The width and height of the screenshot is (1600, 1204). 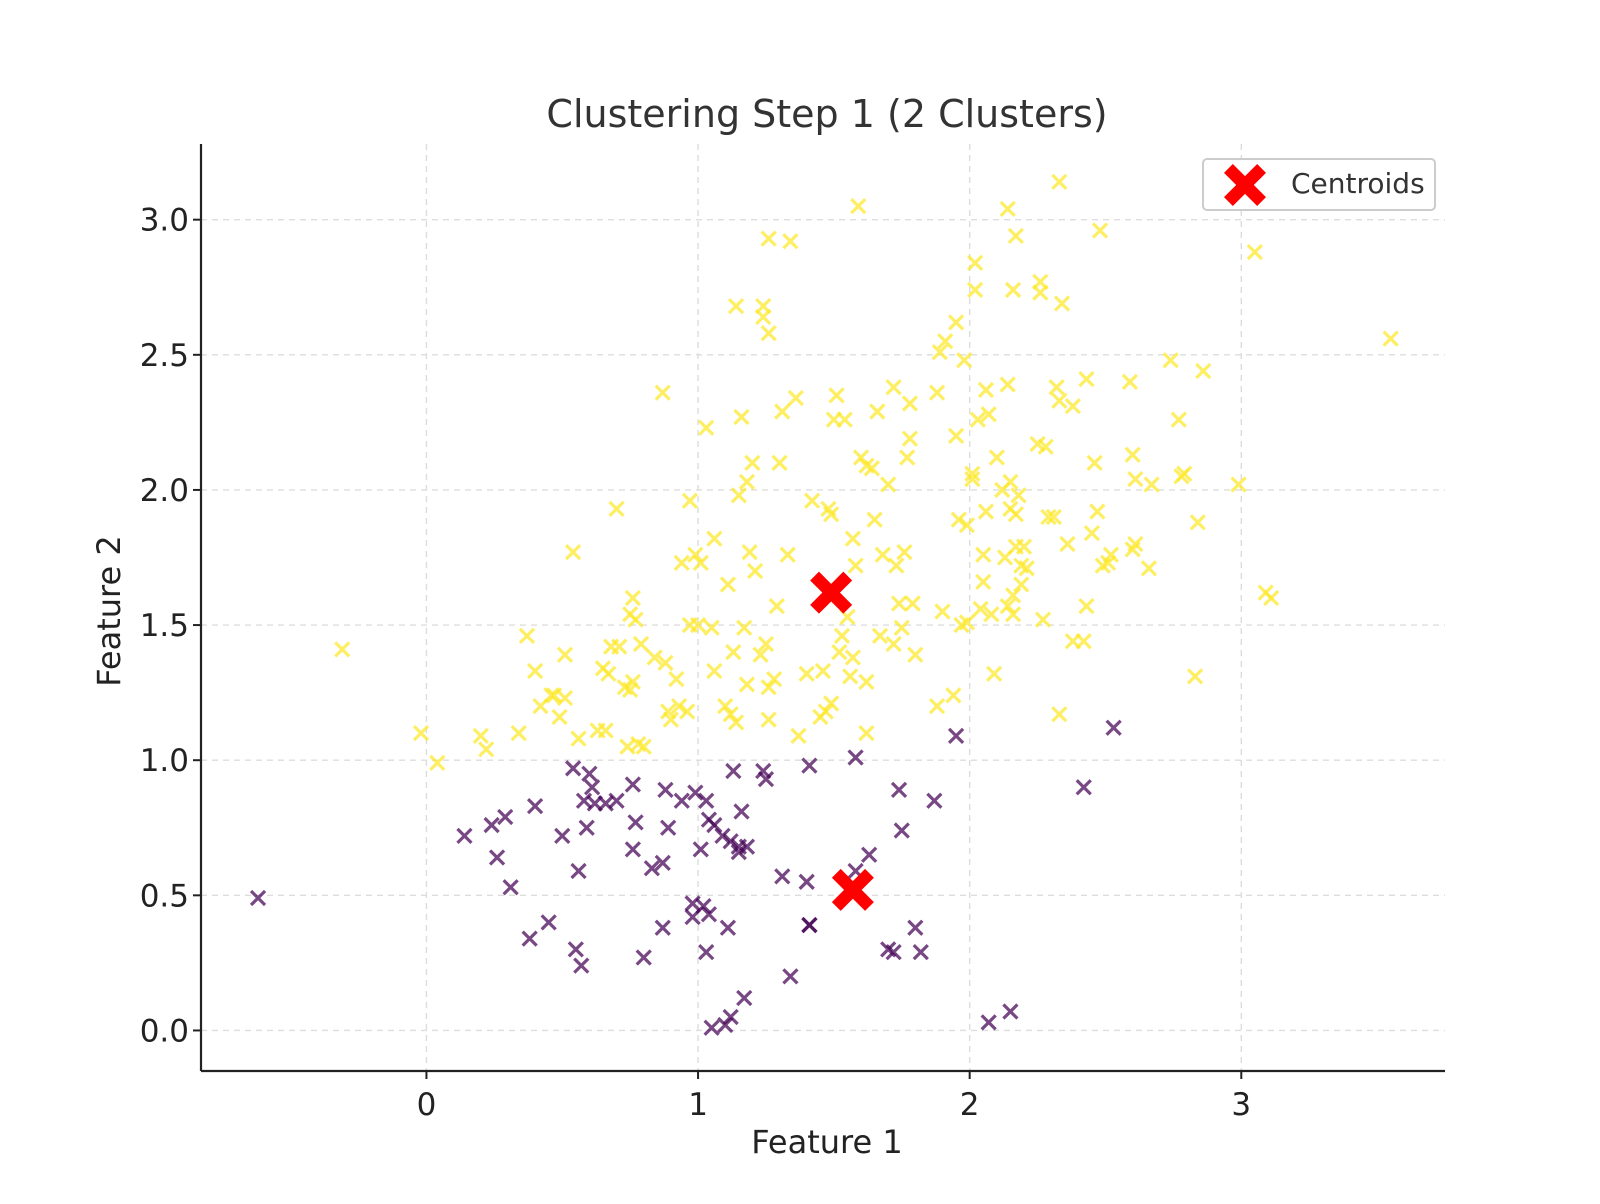 I want to click on x-axis-label: Feature 1, so click(x=826, y=1142).